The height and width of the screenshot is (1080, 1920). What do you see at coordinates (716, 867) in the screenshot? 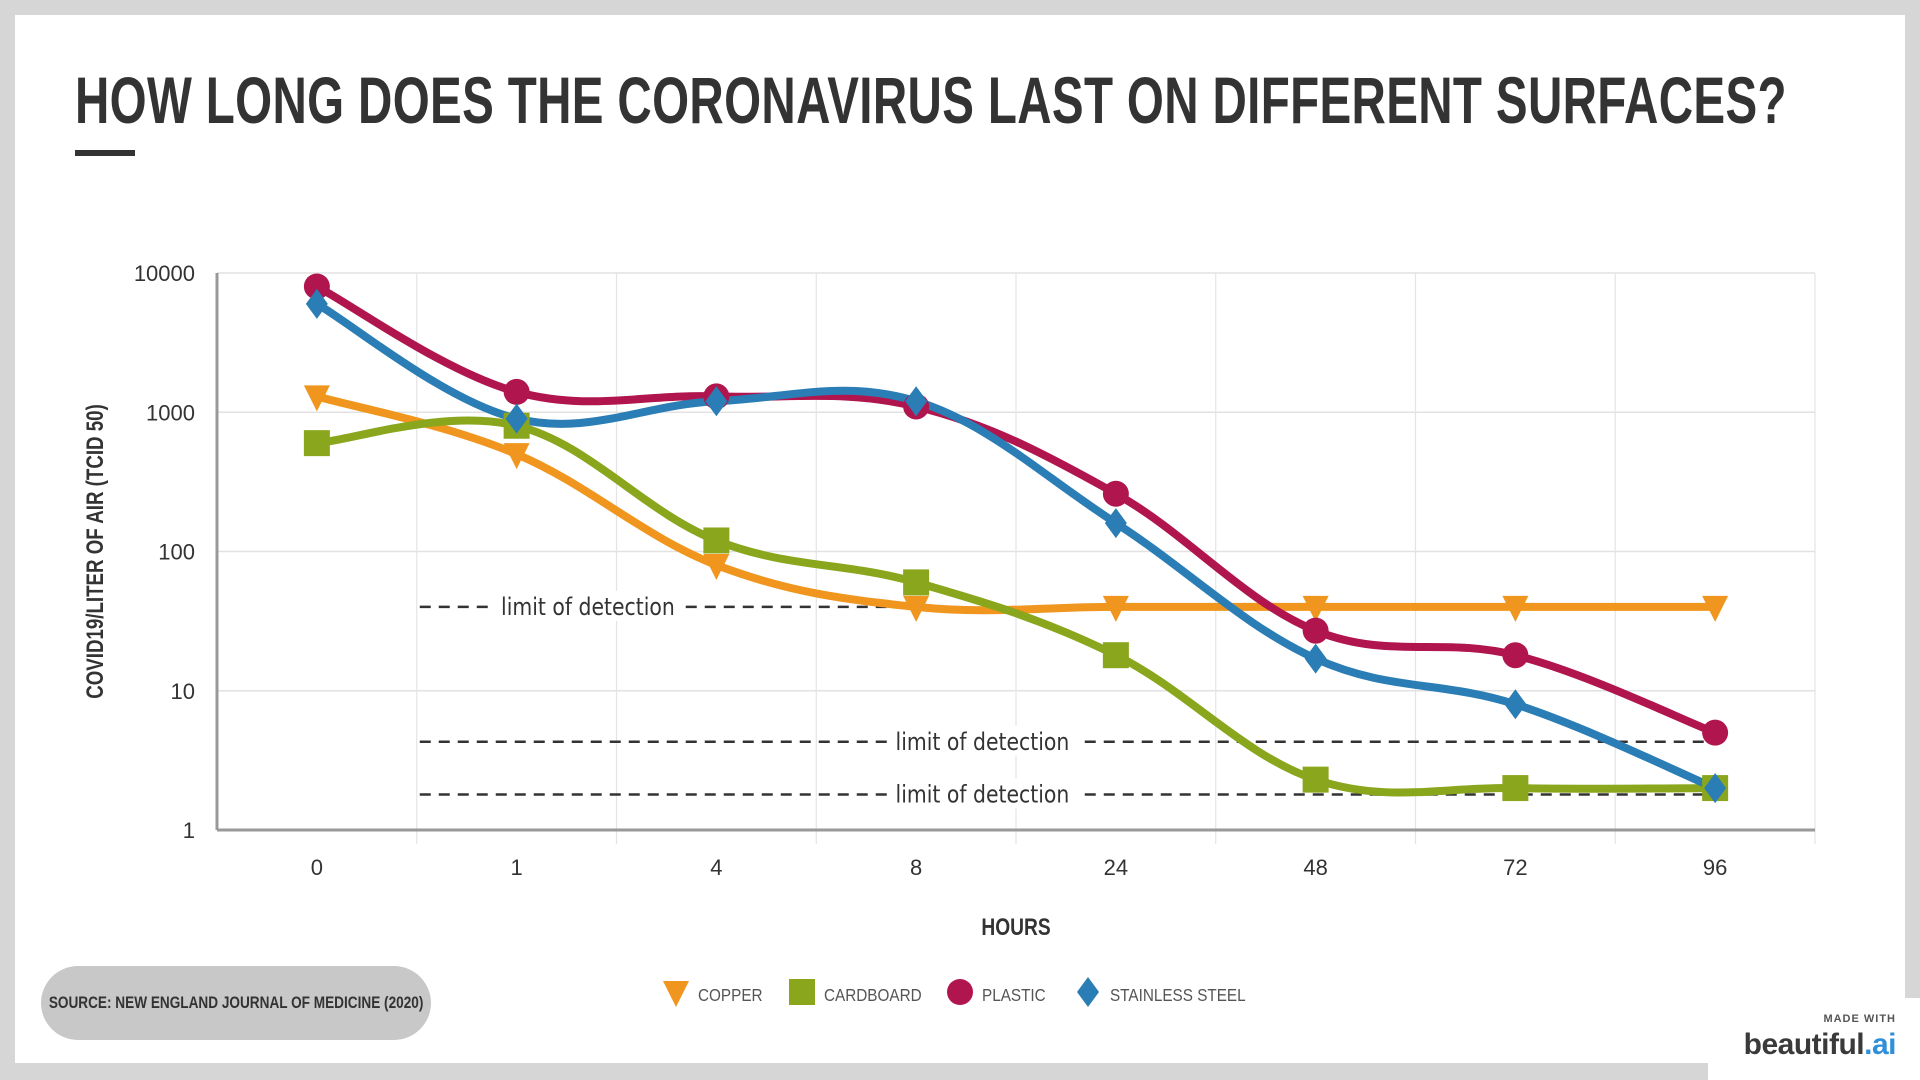
I see `x-tick-label: 4` at bounding box center [716, 867].